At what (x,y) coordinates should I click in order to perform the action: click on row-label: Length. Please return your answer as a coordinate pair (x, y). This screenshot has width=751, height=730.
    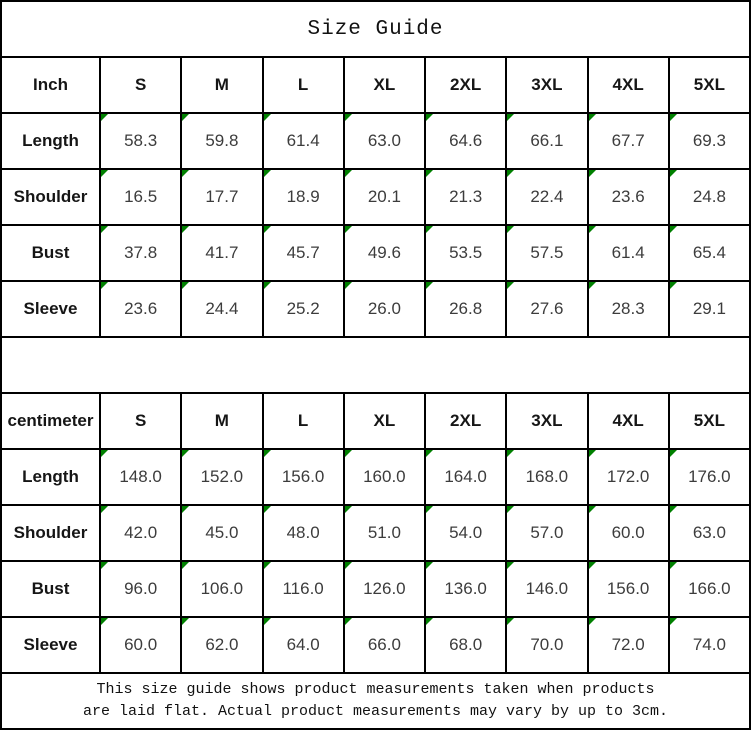
    Looking at the image, I should click on (50, 141).